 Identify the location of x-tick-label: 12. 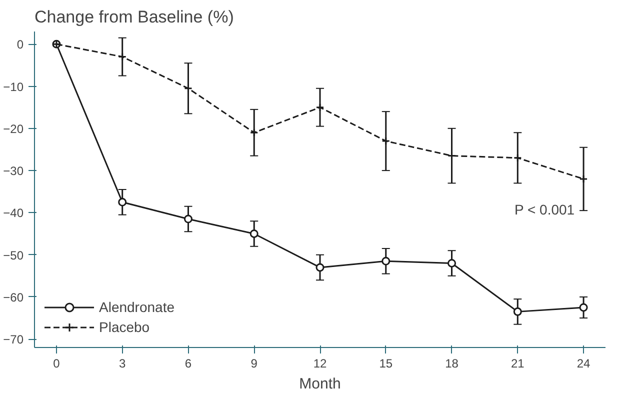
(320, 363).